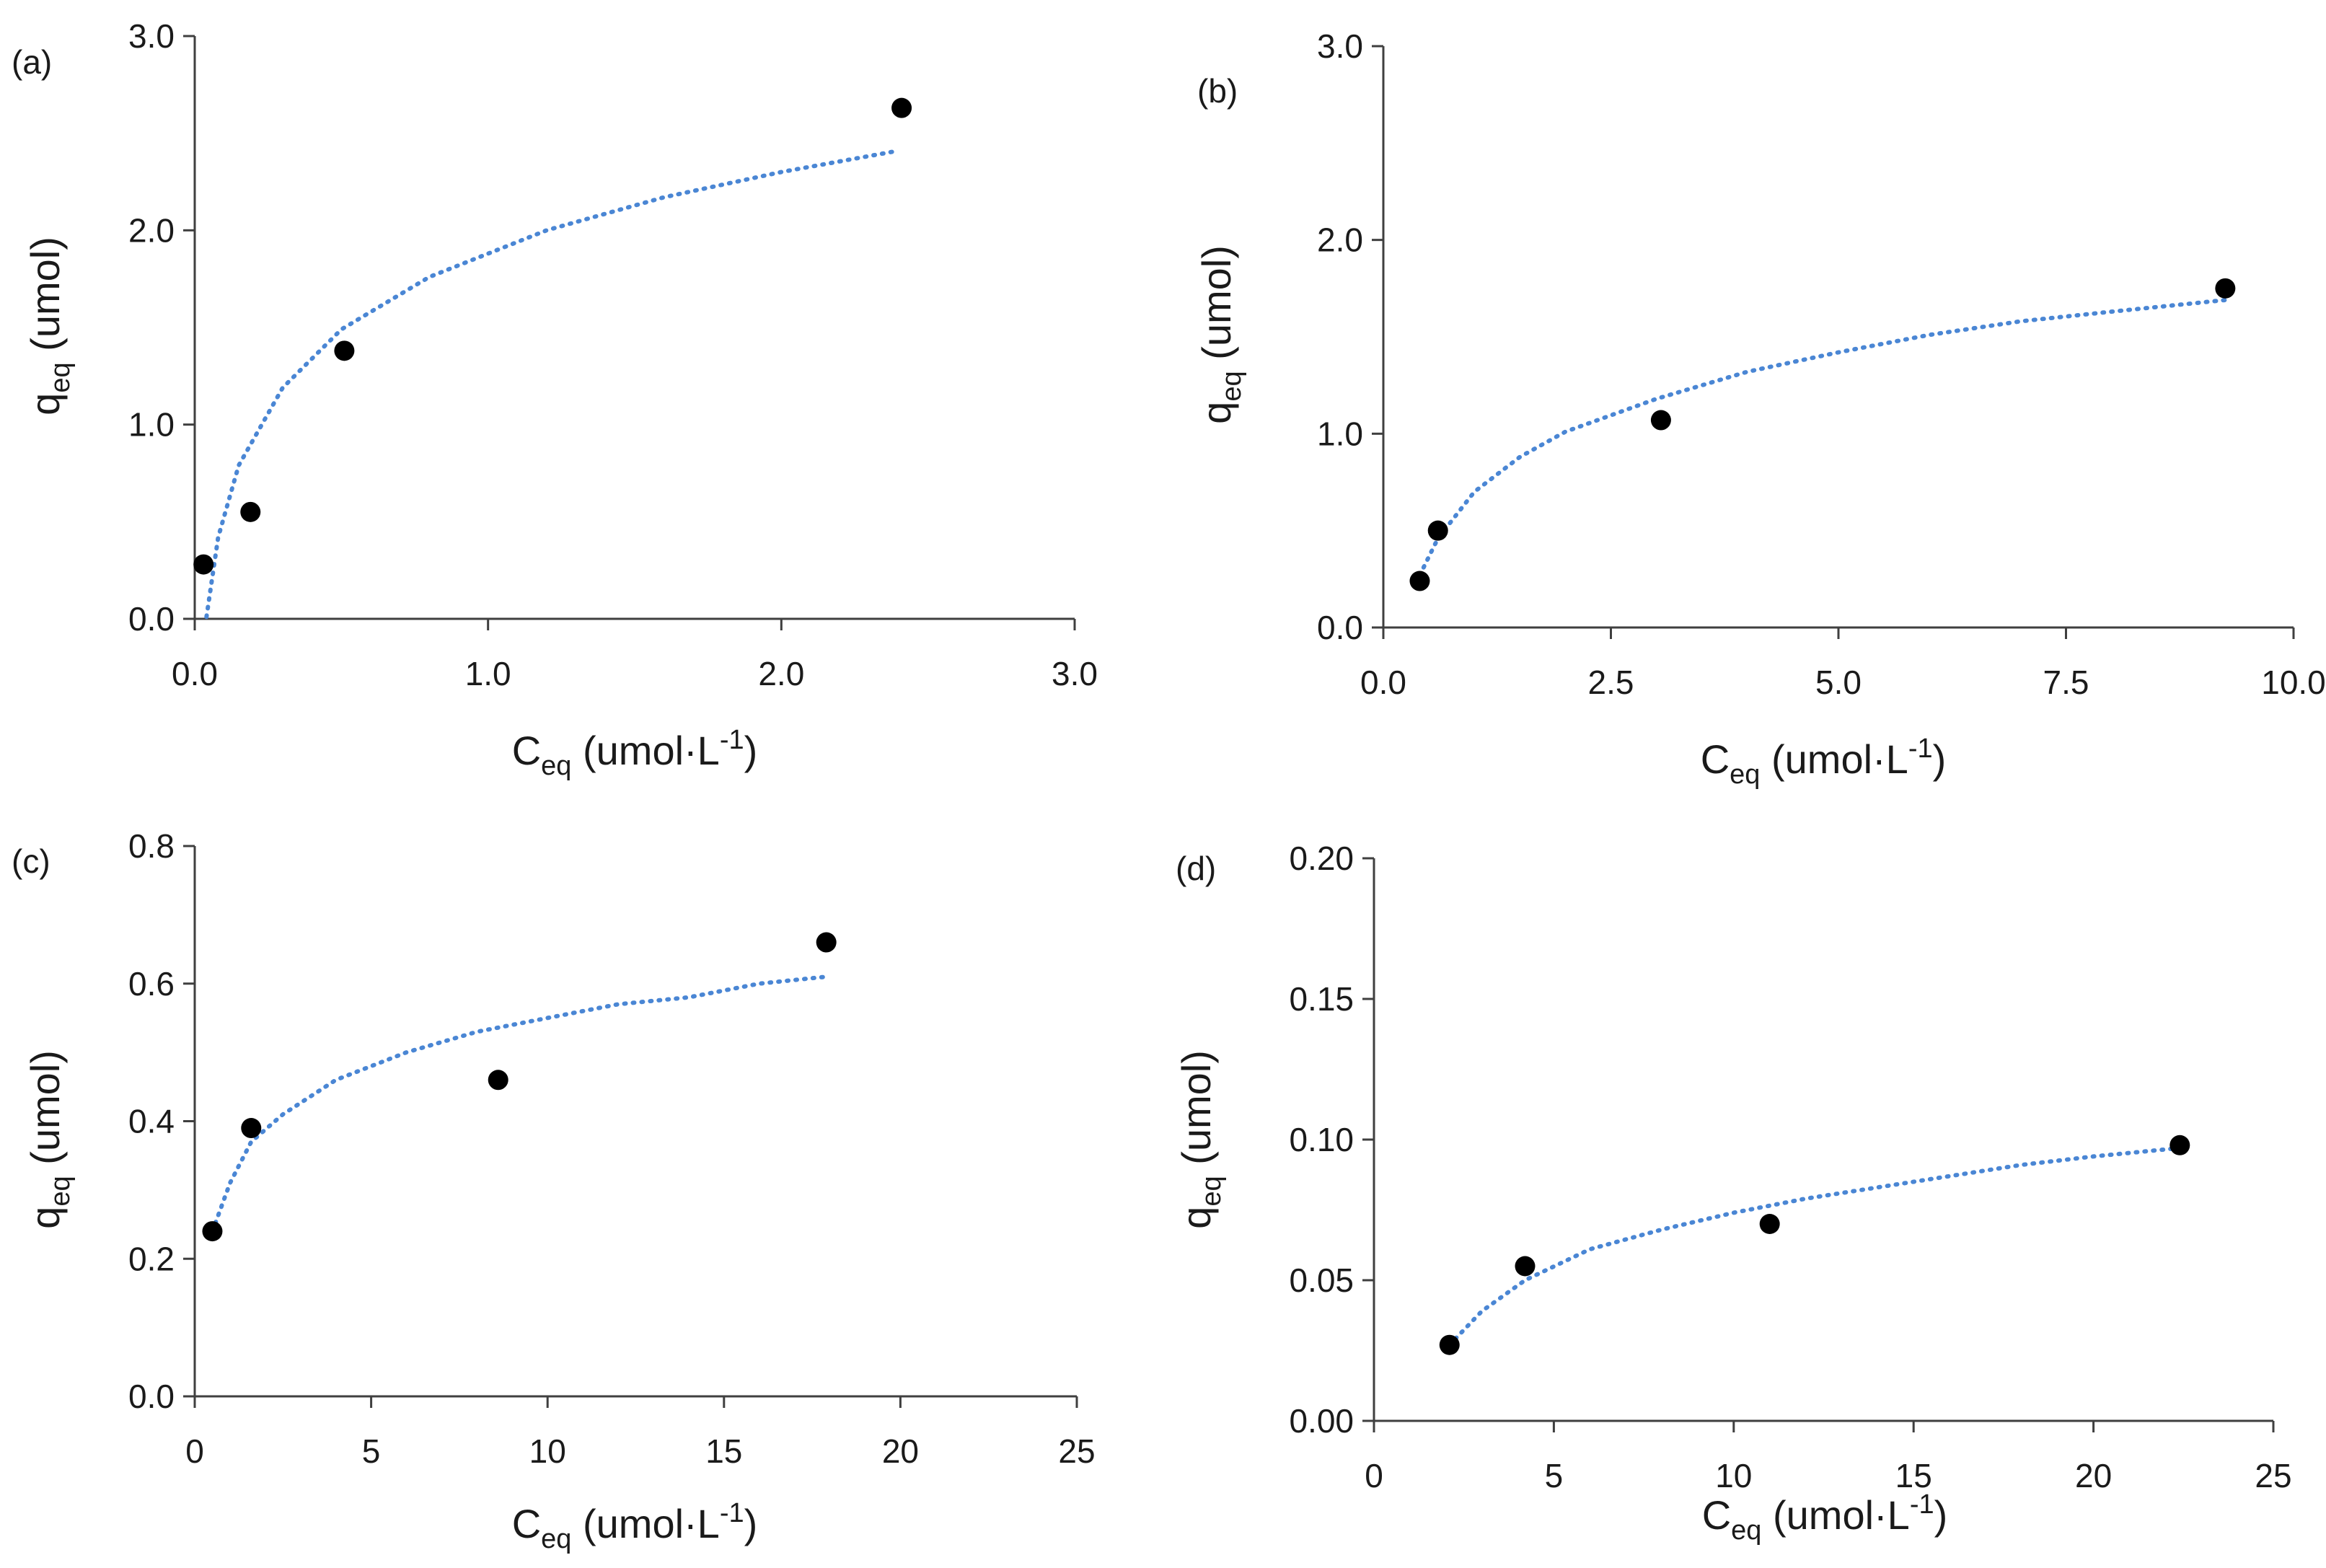  I want to click on panel-d-x-axis-title: Ceq (umol·L-1), so click(1825, 1517).